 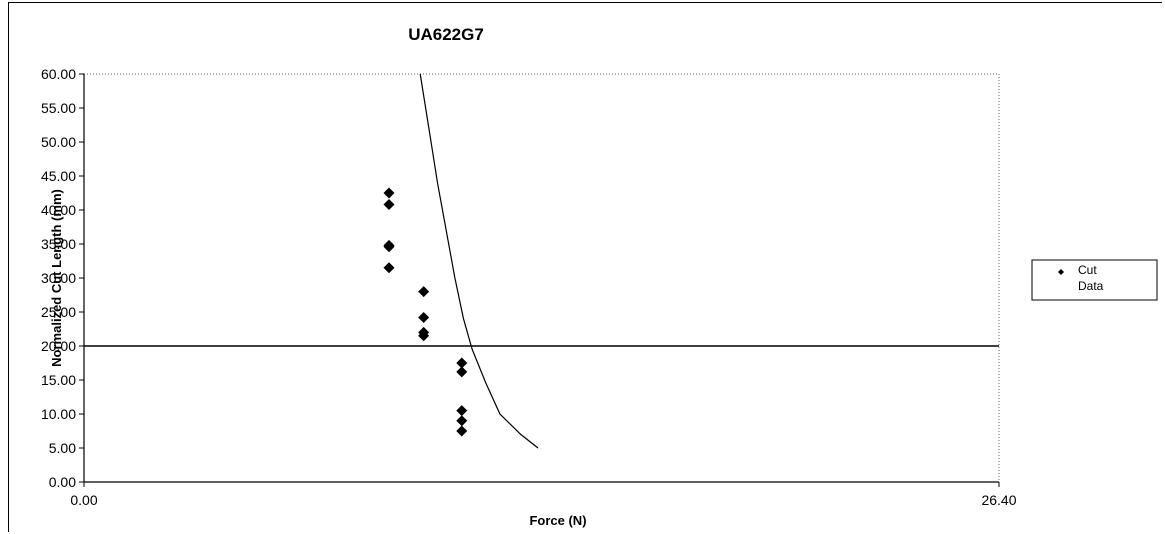 I want to click on y-tick-label: 60.00, so click(x=58, y=74).